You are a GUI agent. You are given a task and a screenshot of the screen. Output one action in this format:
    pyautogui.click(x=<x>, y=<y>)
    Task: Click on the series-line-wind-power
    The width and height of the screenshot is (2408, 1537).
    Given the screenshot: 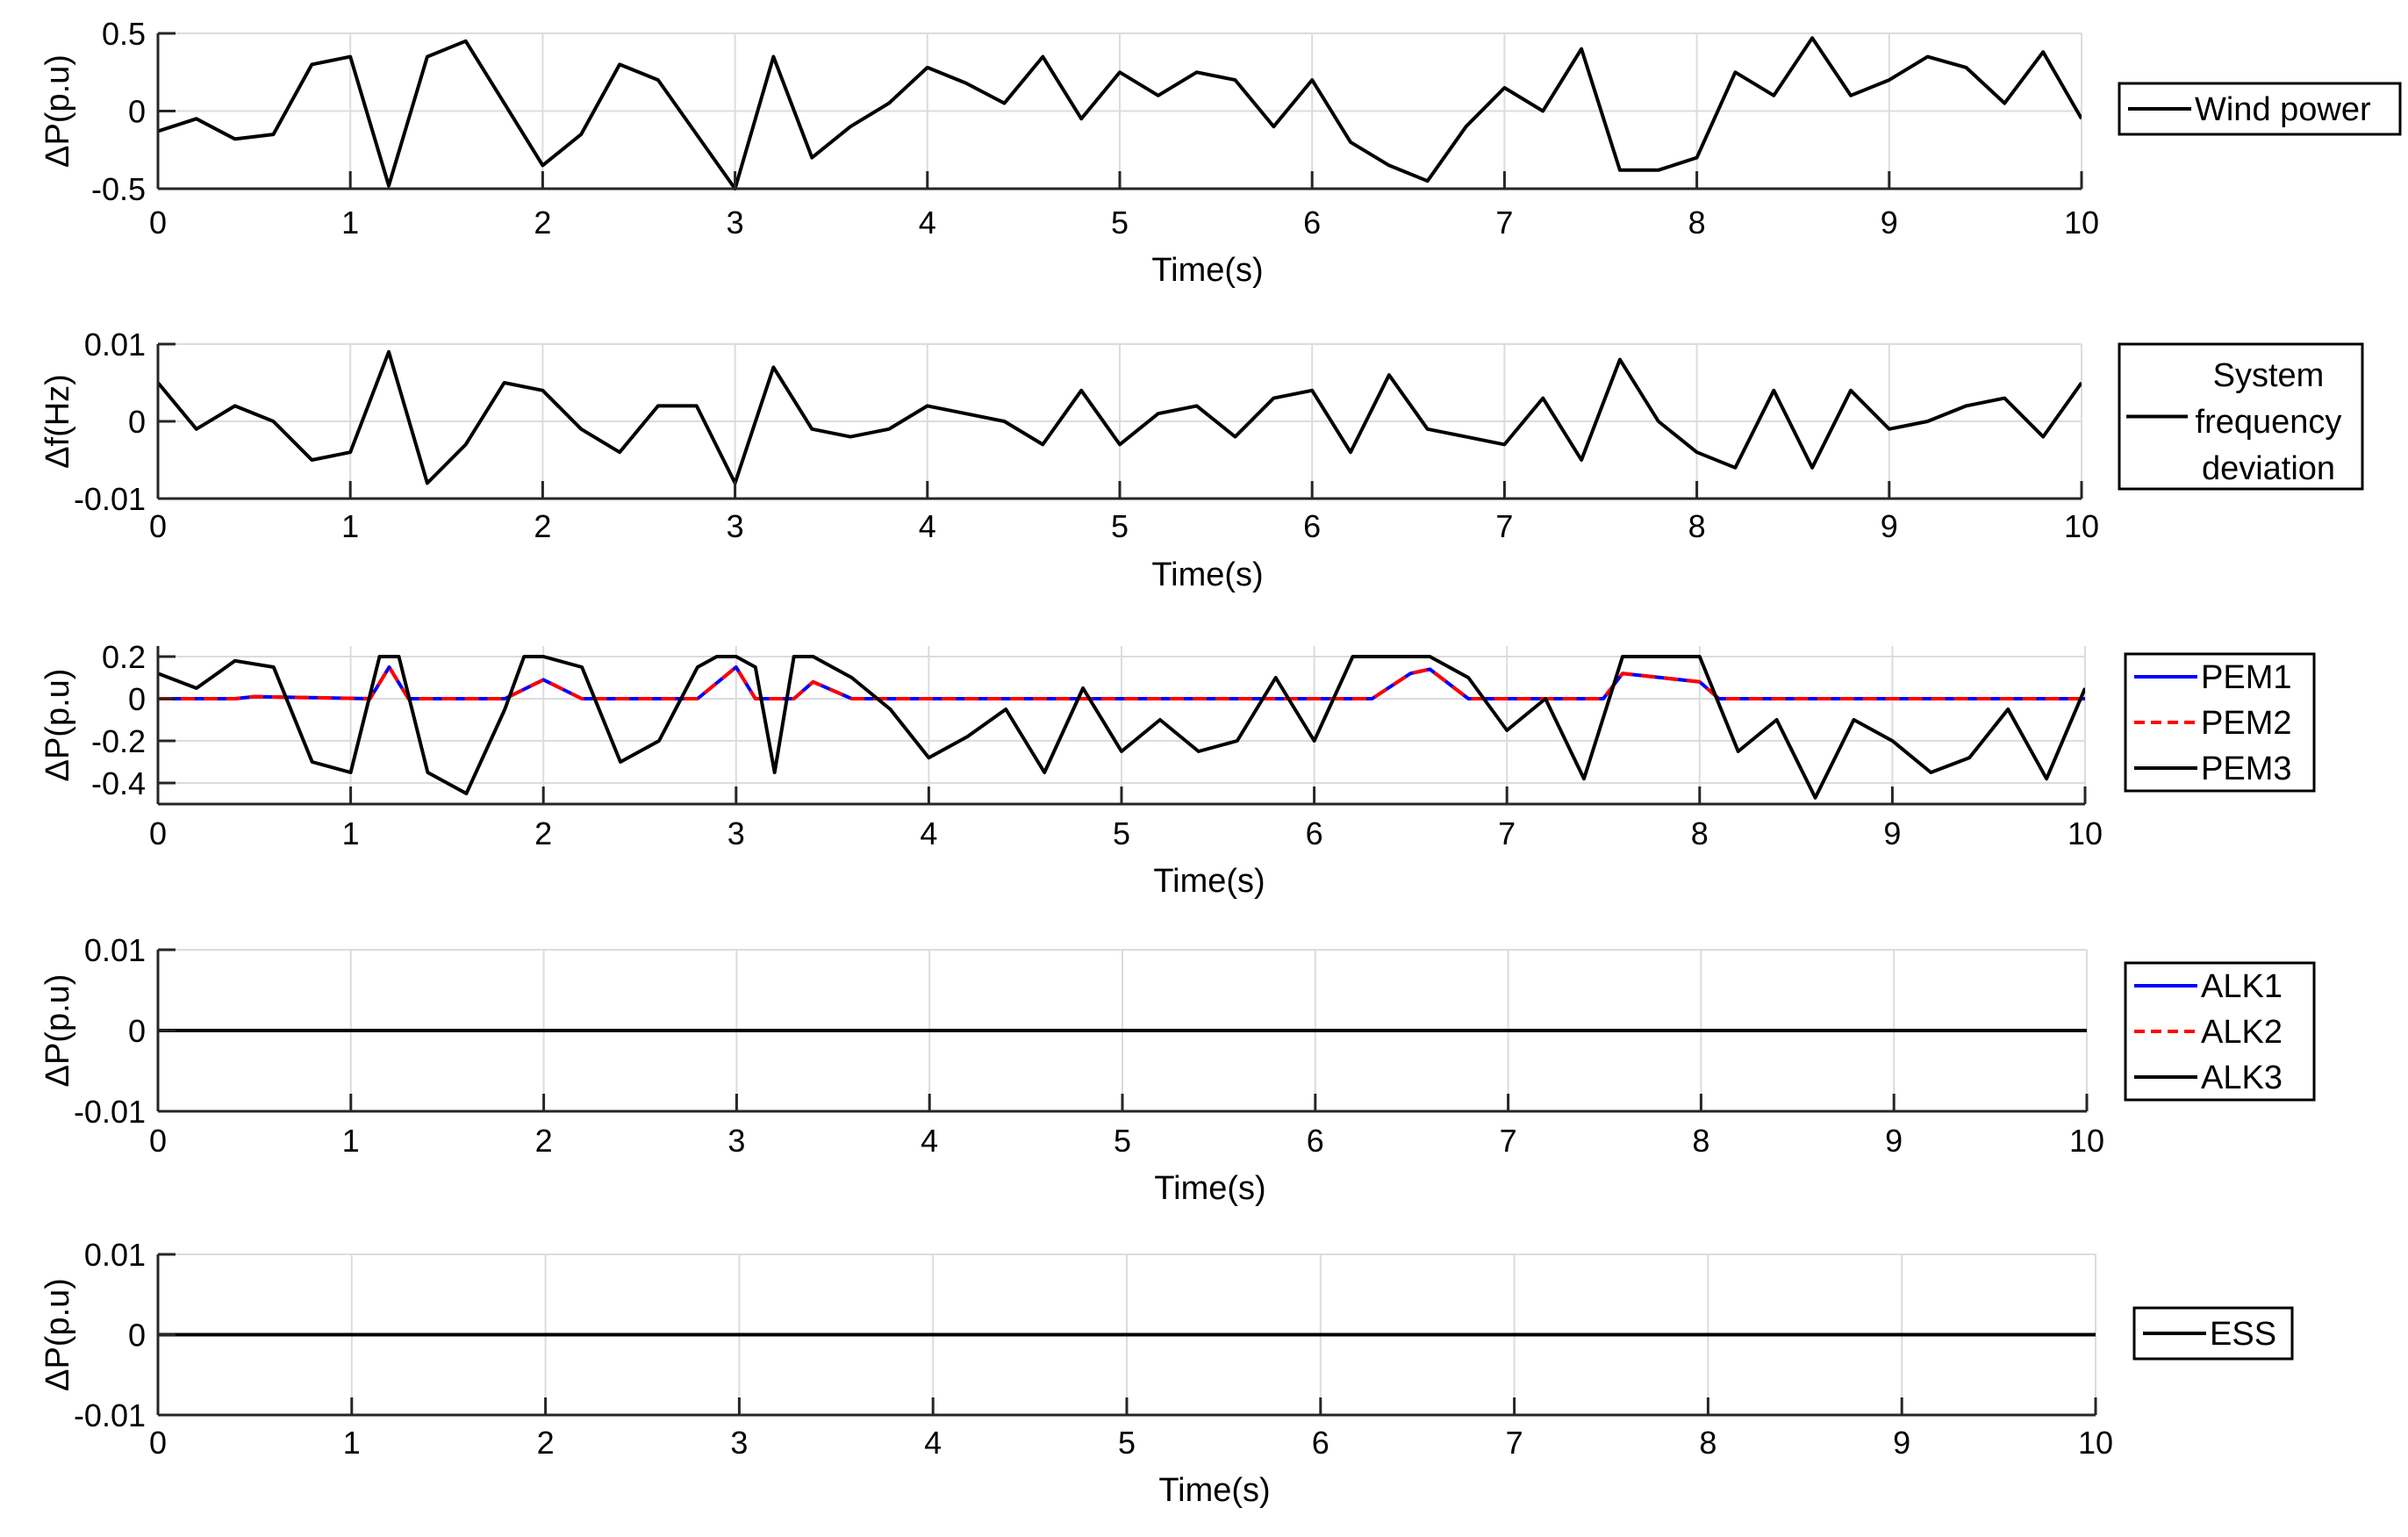 What is the action you would take?
    pyautogui.click(x=1120, y=113)
    